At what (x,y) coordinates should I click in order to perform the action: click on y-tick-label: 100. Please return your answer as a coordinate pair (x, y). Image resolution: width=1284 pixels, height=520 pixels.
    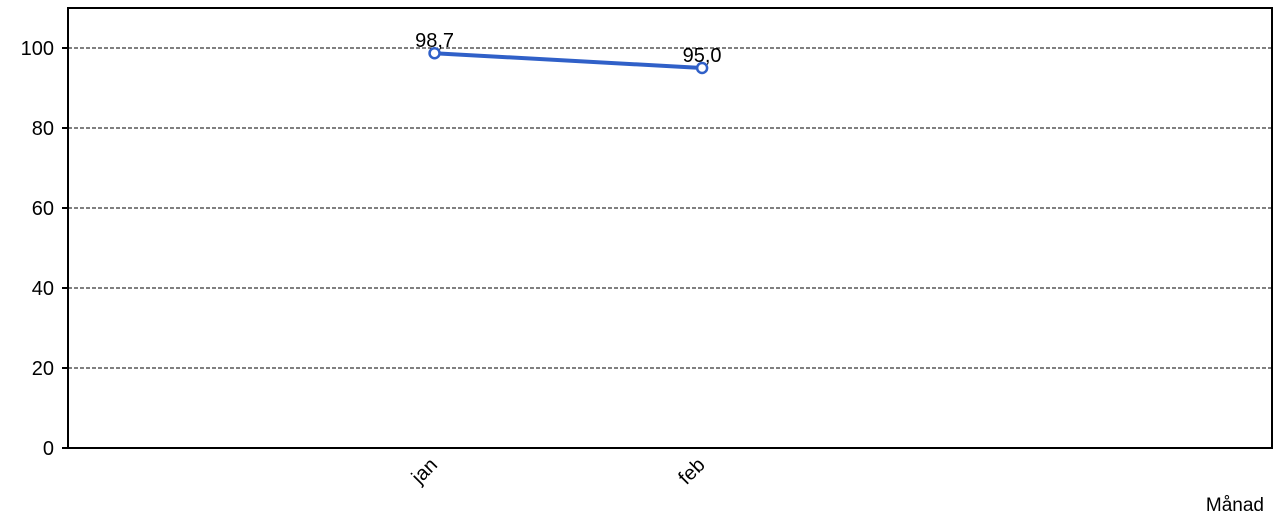
    Looking at the image, I should click on (37, 49).